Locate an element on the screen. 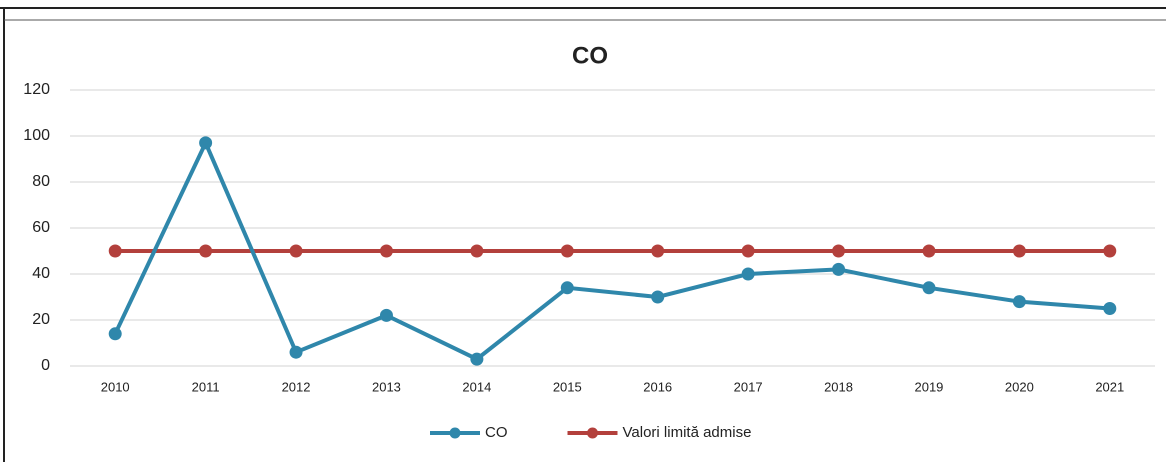  chart-title: CO is located at coordinates (590, 55).